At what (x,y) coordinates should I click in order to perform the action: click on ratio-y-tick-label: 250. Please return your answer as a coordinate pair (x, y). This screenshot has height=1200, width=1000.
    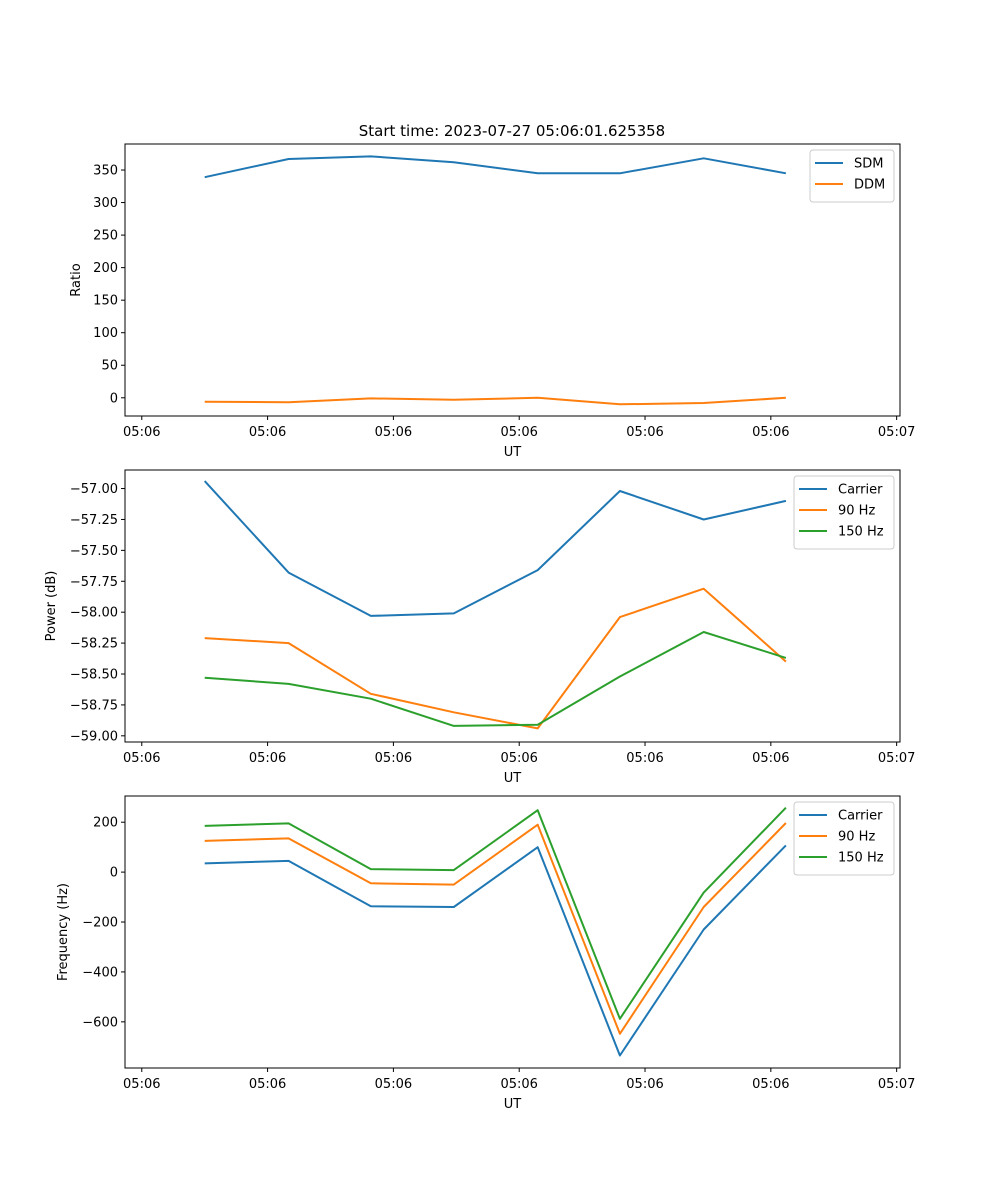
    Looking at the image, I should click on (105, 236).